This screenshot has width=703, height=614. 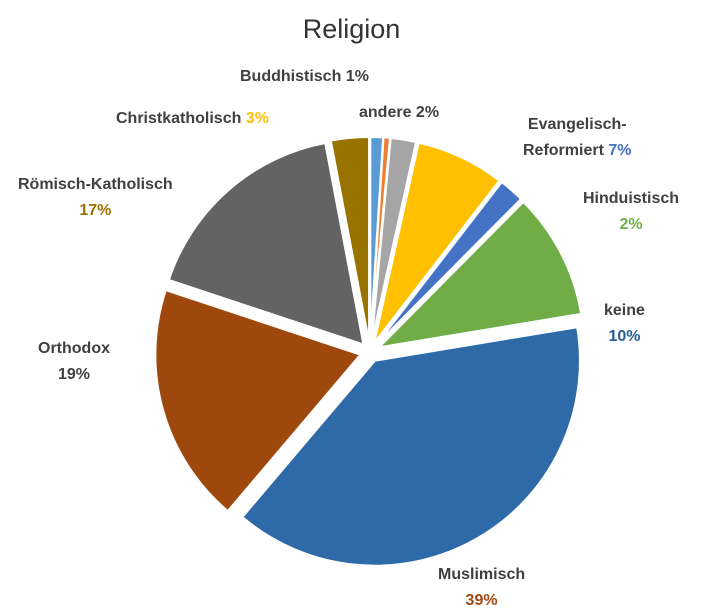 What do you see at coordinates (577, 124) in the screenshot?
I see `label-evangelisch-line1: Evangelisch-` at bounding box center [577, 124].